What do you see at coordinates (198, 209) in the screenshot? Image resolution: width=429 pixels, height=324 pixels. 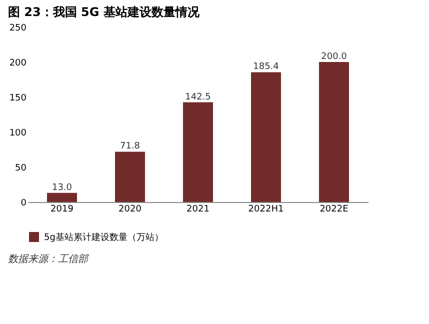 I see `x-tick-label: 2021` at bounding box center [198, 209].